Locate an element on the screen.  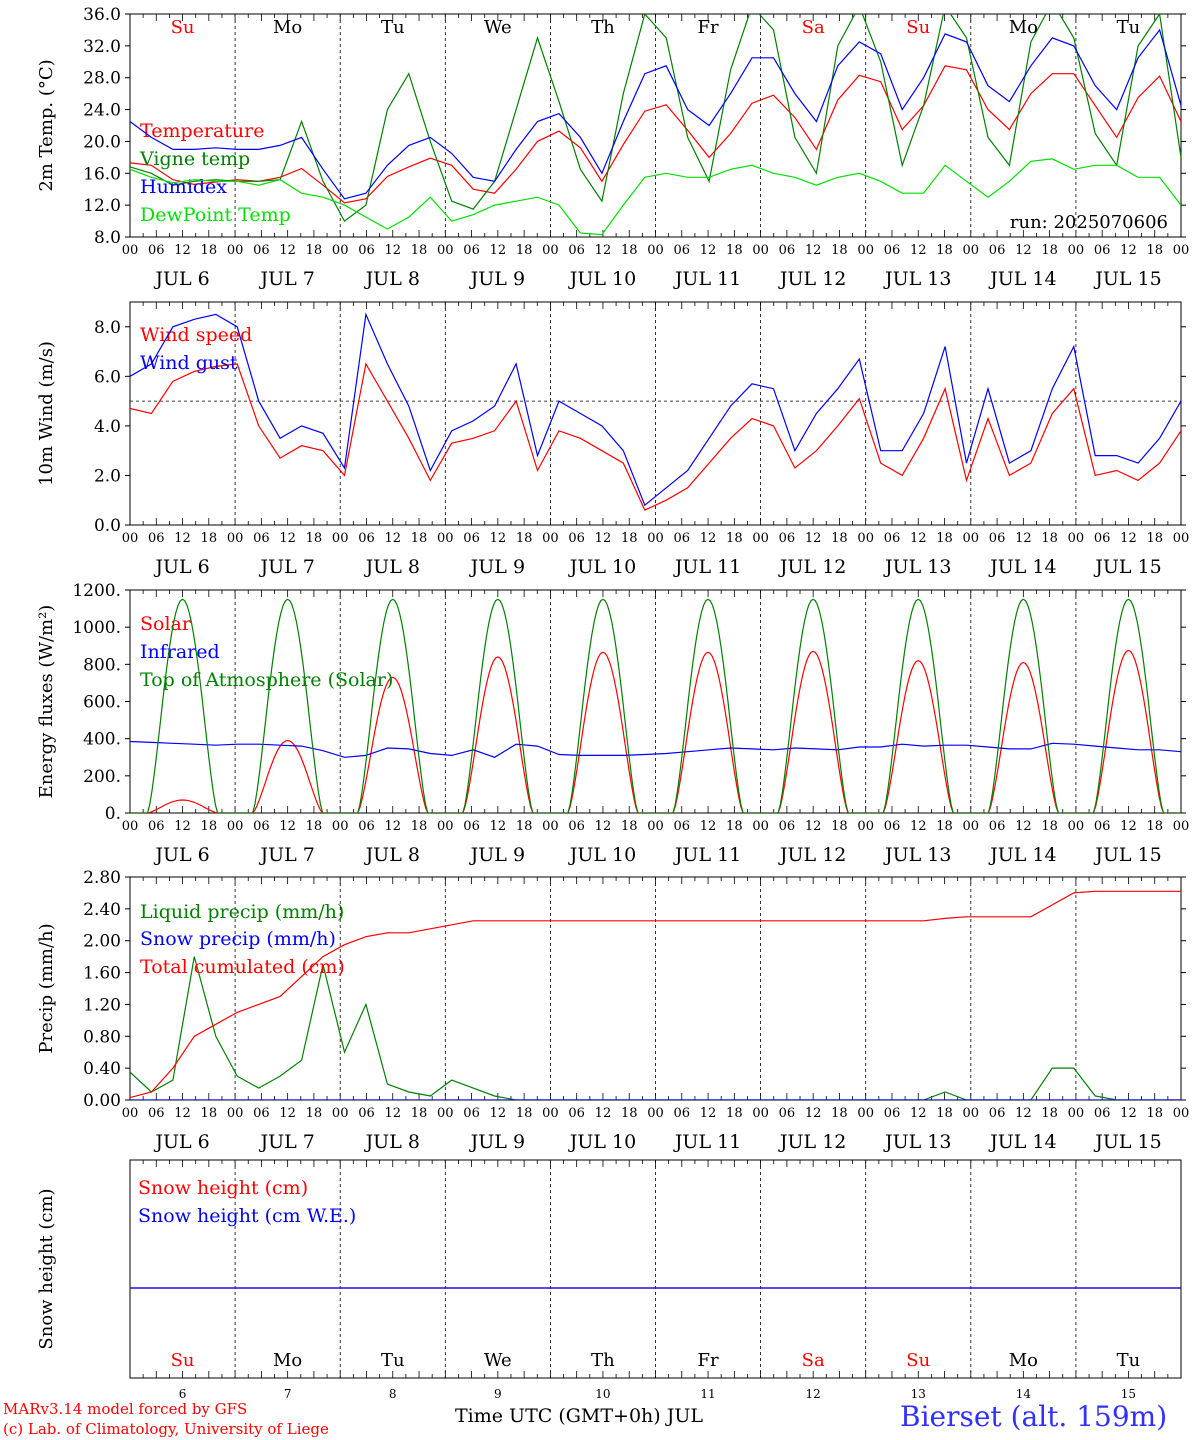
y-tick-label: 20.0 is located at coordinates (102, 142).